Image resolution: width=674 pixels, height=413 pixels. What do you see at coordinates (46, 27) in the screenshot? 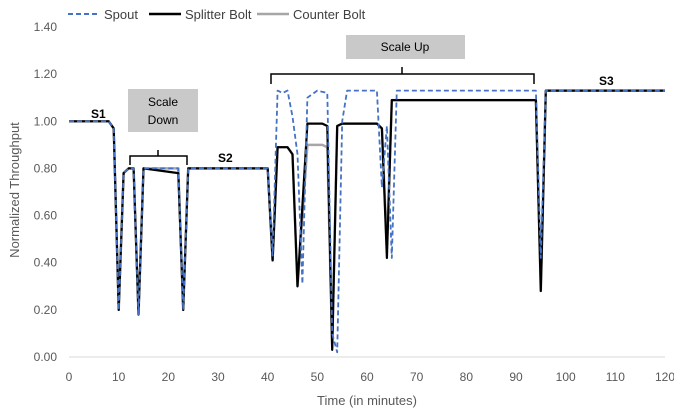
I see `y-tick-label: 1.40` at bounding box center [46, 27].